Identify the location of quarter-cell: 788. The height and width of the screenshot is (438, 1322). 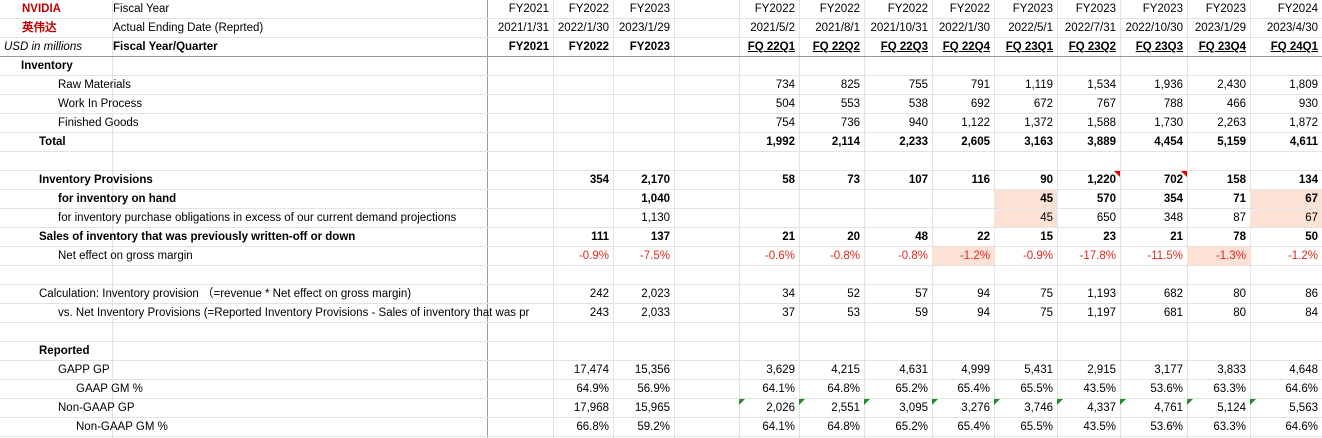
(1173, 104).